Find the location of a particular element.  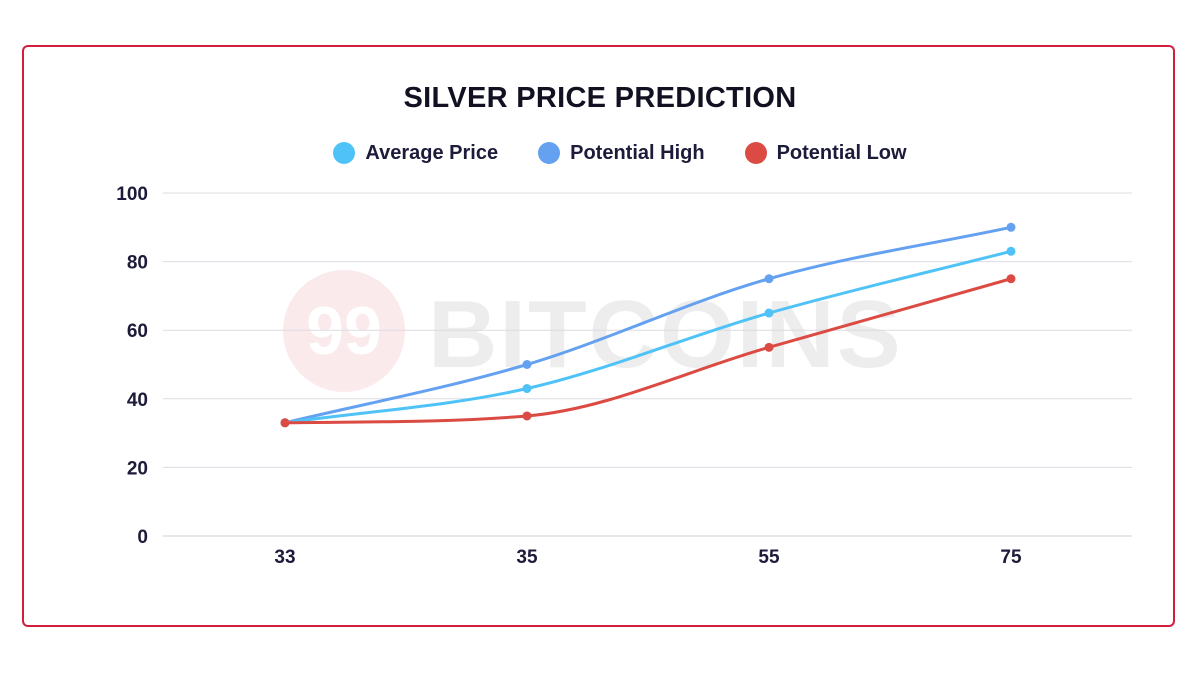

y-tick-label: 100 is located at coordinates (132, 194).